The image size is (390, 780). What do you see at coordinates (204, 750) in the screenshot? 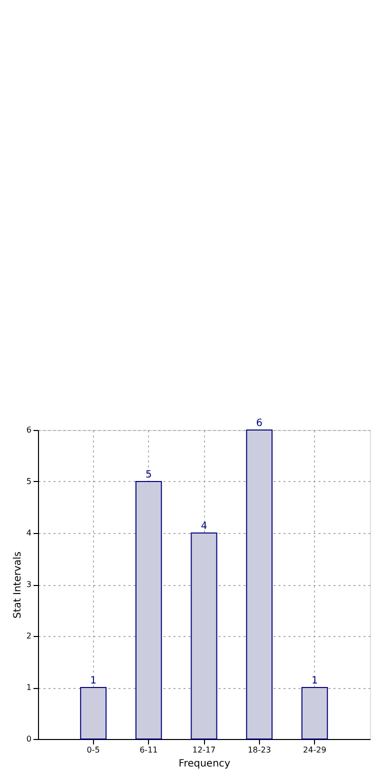
I see `x-tick-label: 12-17` at bounding box center [204, 750].